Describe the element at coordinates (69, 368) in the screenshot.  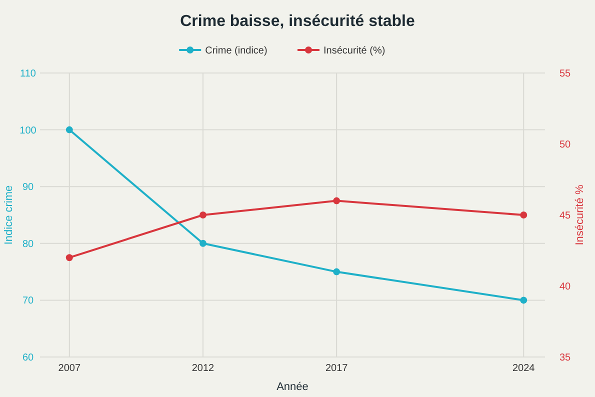
I see `x-tick-label: 2007` at that location.